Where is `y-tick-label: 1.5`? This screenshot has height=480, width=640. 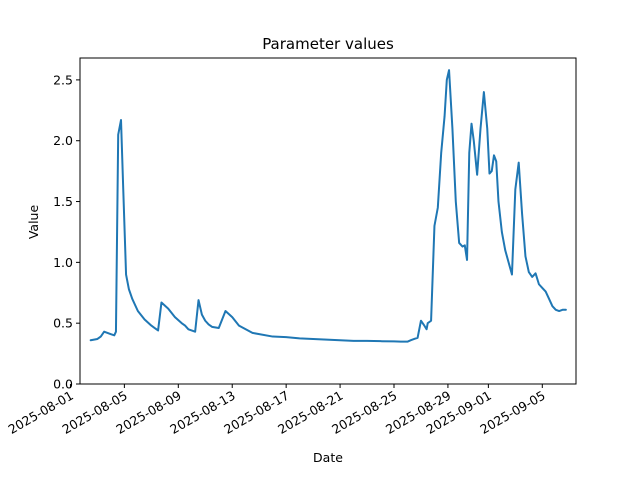
y-tick-label: 1.5 is located at coordinates (63, 201).